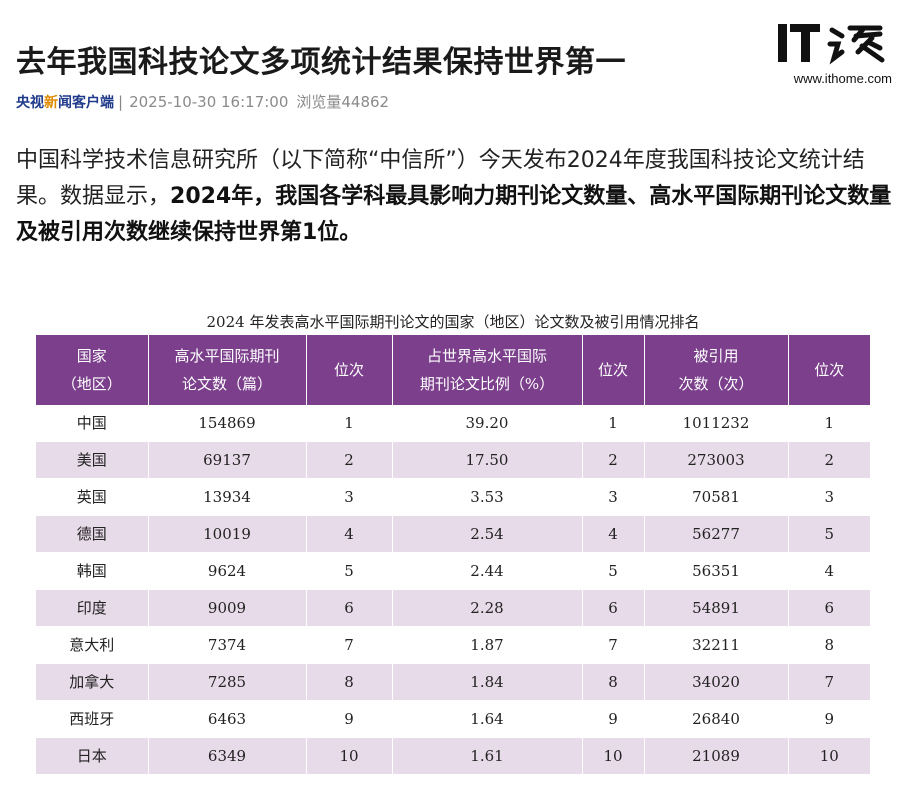 The width and height of the screenshot is (904, 798). I want to click on country-cell: 加拿大, so click(92, 682).